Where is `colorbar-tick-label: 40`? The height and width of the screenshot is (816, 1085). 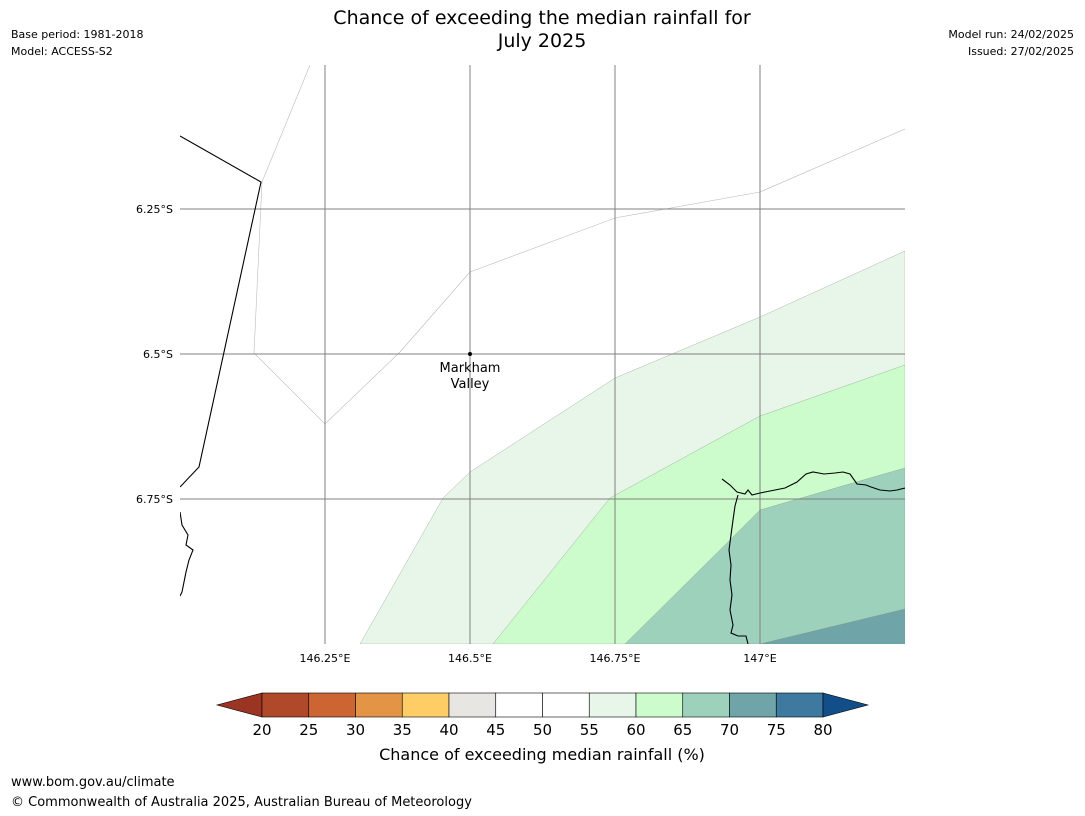 colorbar-tick-label: 40 is located at coordinates (448, 730).